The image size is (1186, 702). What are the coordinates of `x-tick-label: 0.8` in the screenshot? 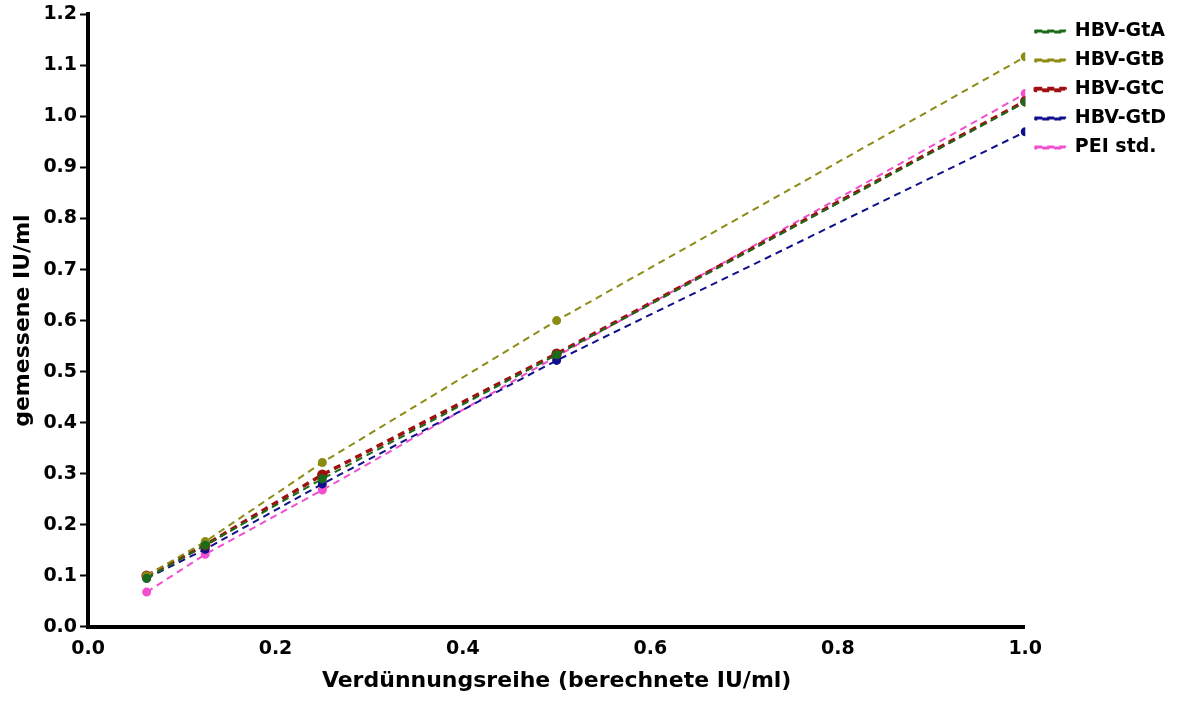 It's located at (837, 647).